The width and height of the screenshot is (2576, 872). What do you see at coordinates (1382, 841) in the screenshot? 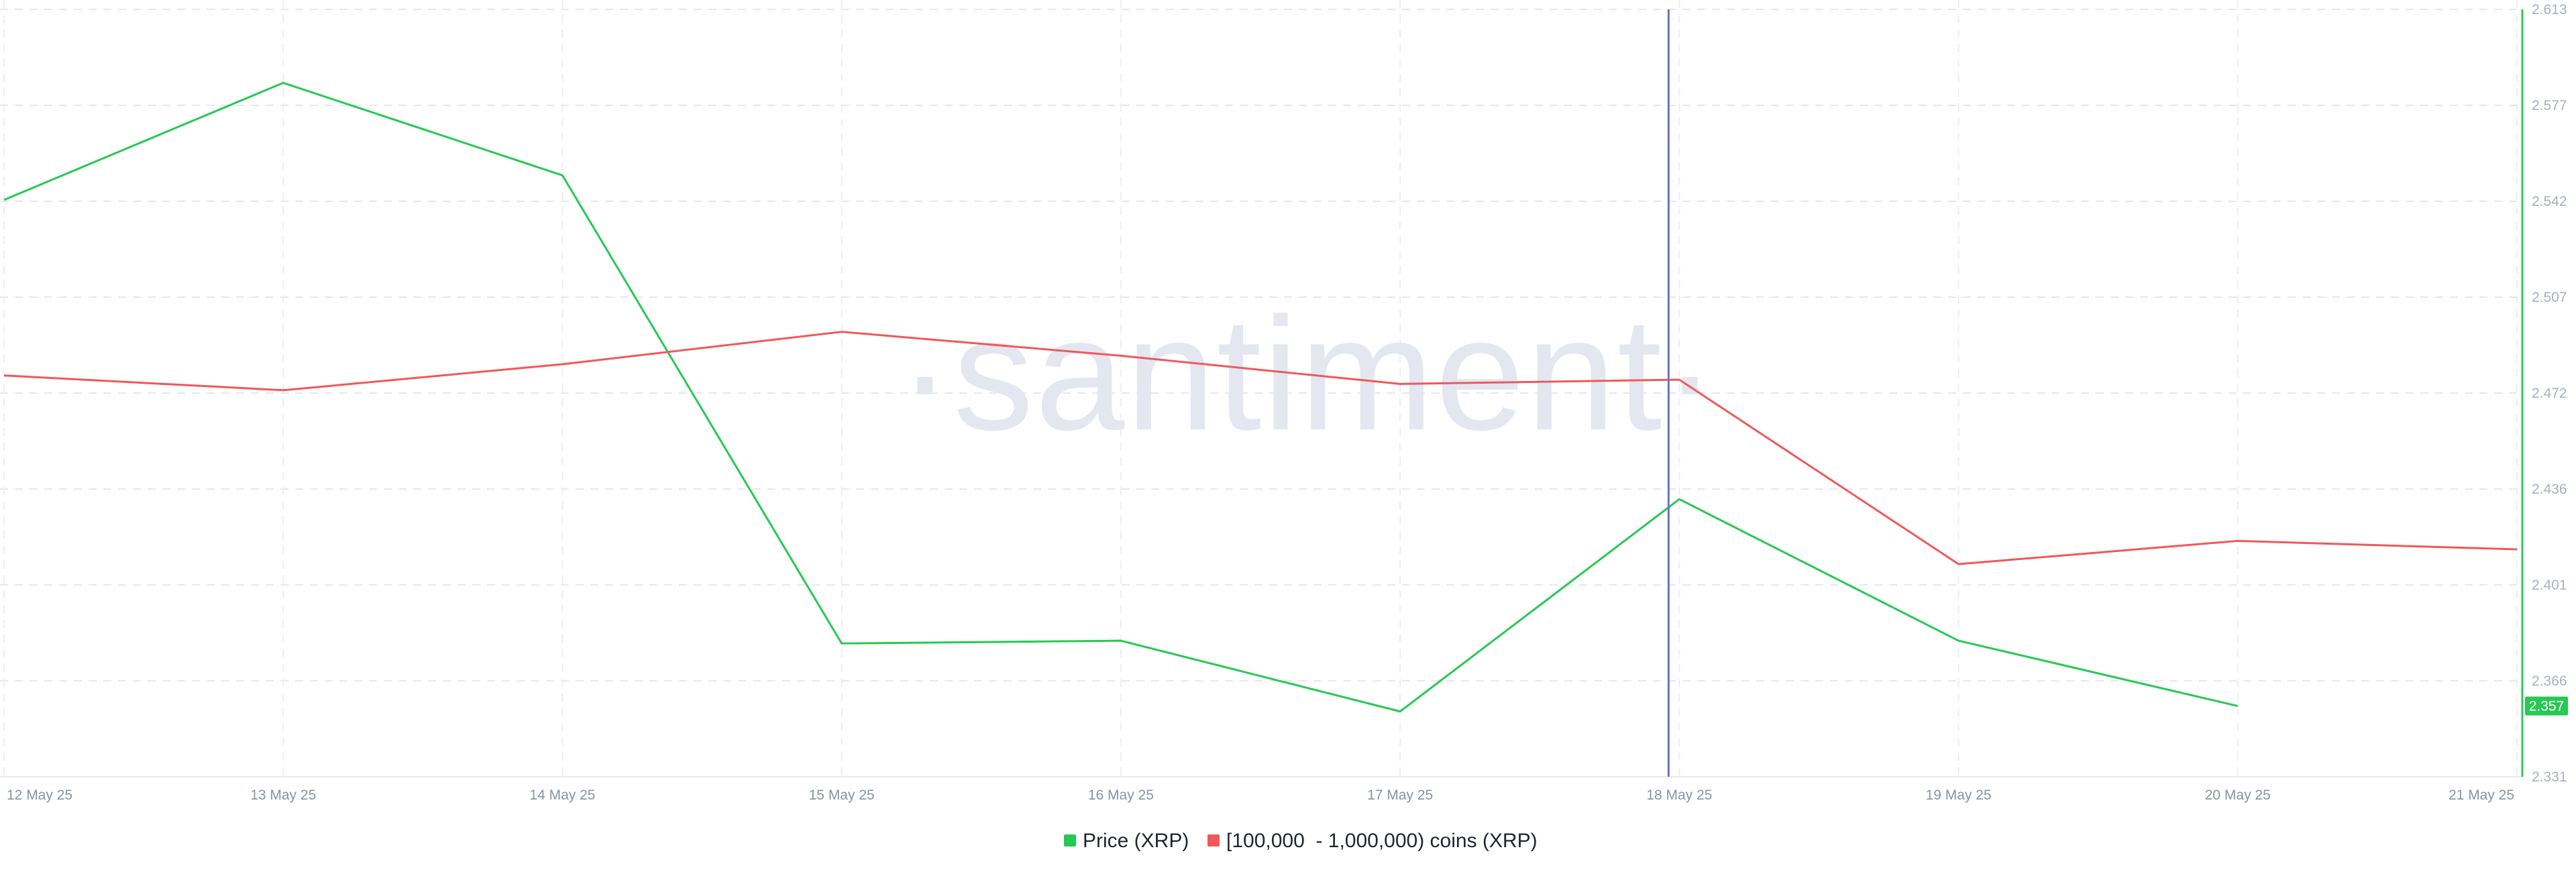
I see `legend-label-holders: [100,000 - 1,000,000) coins (XRP)` at bounding box center [1382, 841].